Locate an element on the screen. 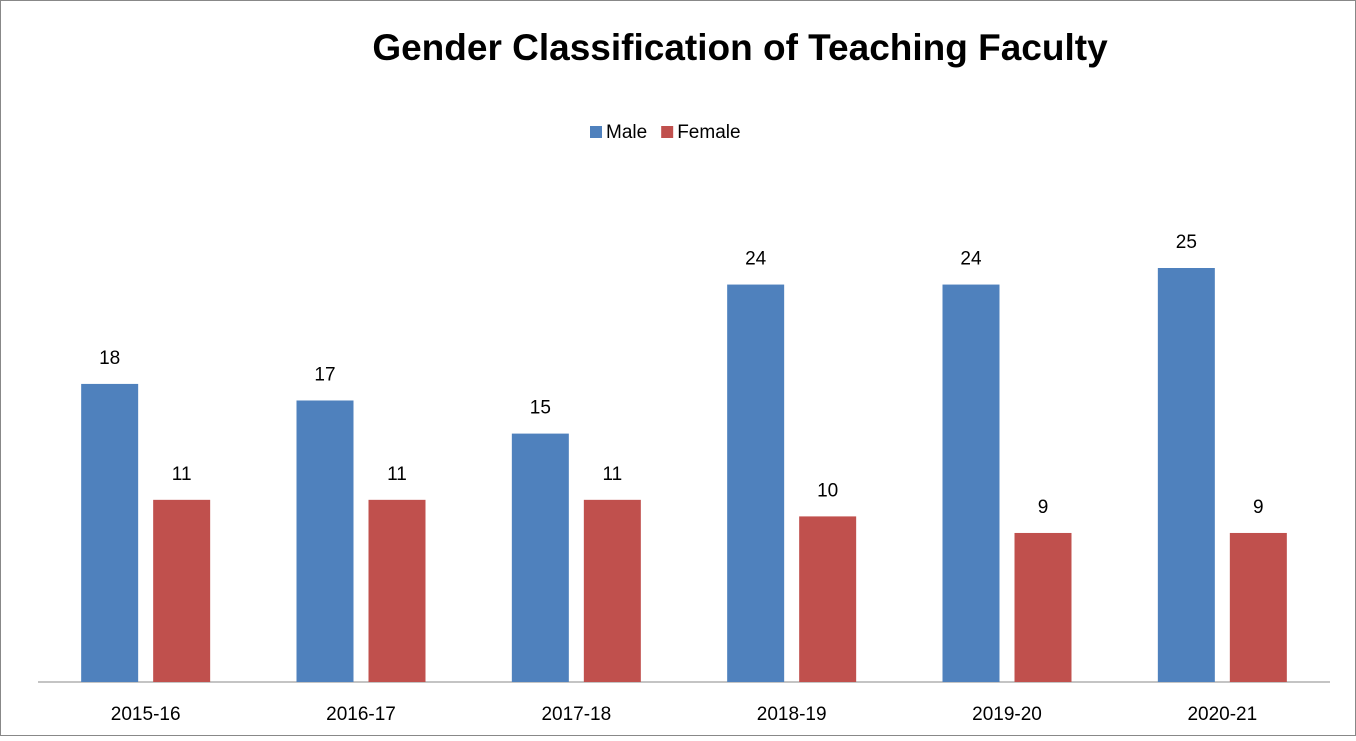  x-tick-label: 2019-20 is located at coordinates (1007, 714).